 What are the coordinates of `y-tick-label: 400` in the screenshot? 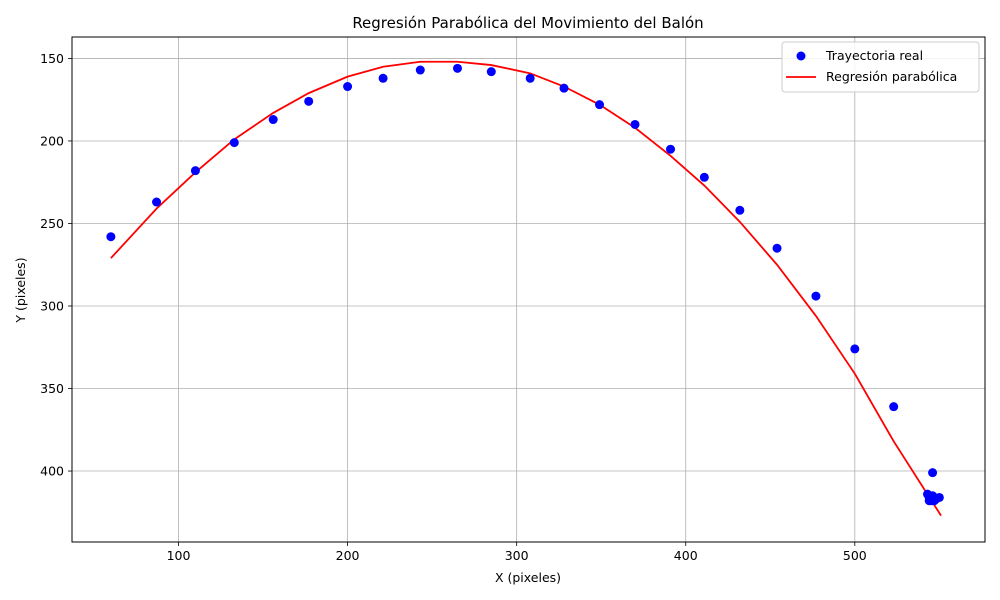 It's located at (52, 471).